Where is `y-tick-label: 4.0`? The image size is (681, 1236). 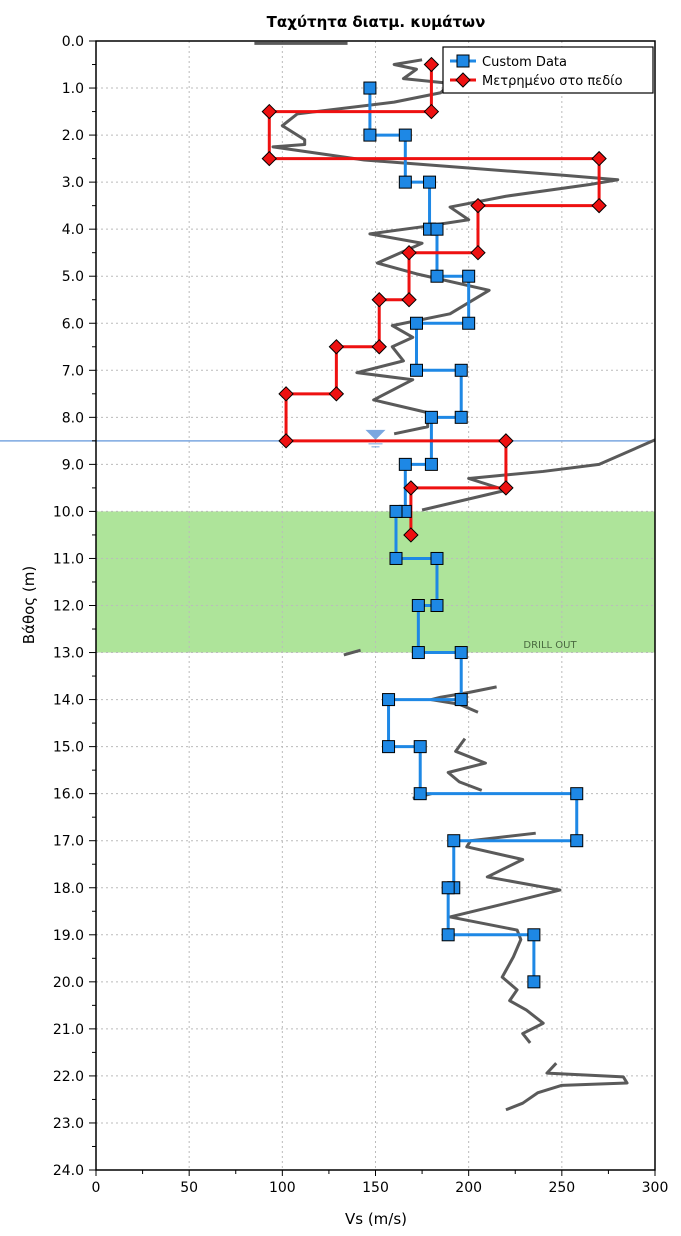 y-tick-label: 4.0 is located at coordinates (73, 230).